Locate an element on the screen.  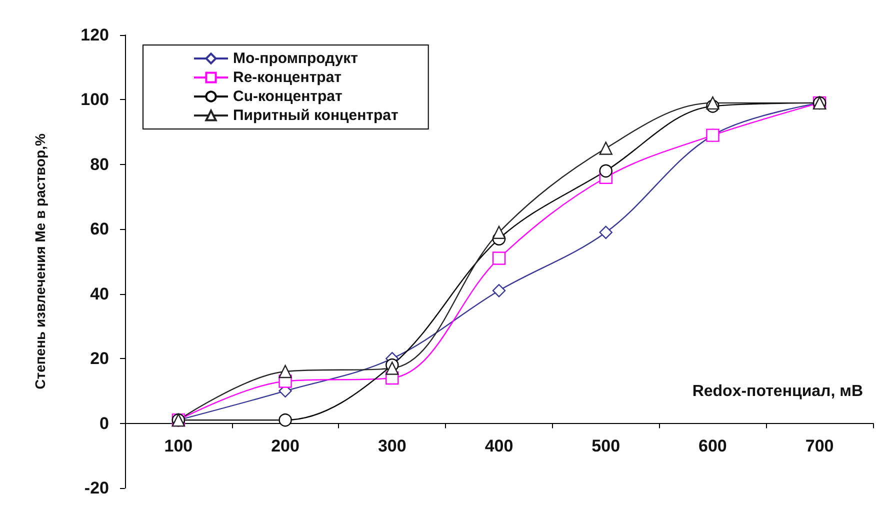
legend-label: Пиритный концентрат is located at coordinates (315, 115).